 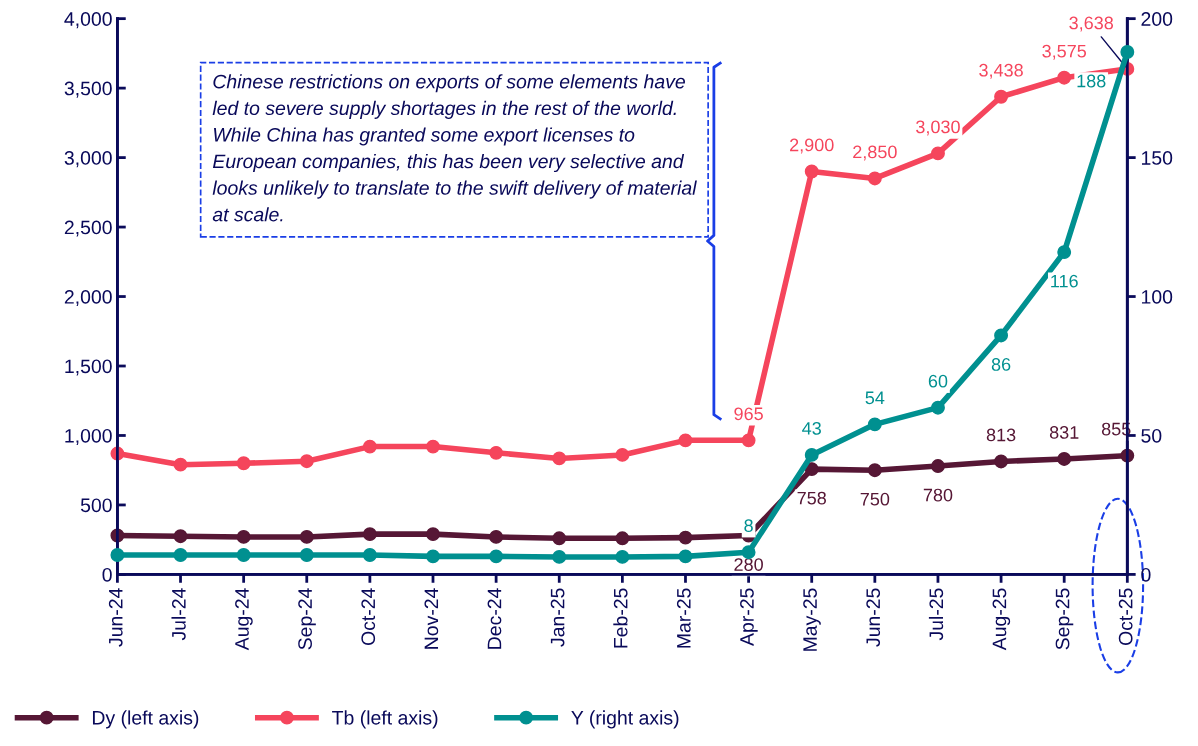 I want to click on legend-label: Tb (left axis), so click(x=385, y=719).